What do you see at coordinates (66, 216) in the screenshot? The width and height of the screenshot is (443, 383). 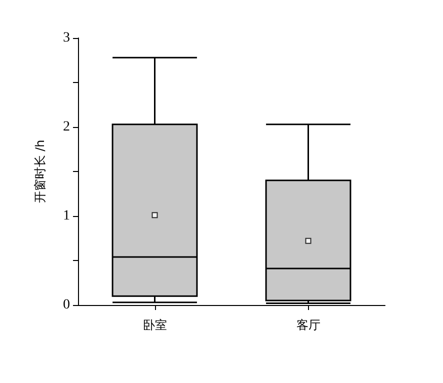 I see `y-tick-label: 1` at bounding box center [66, 216].